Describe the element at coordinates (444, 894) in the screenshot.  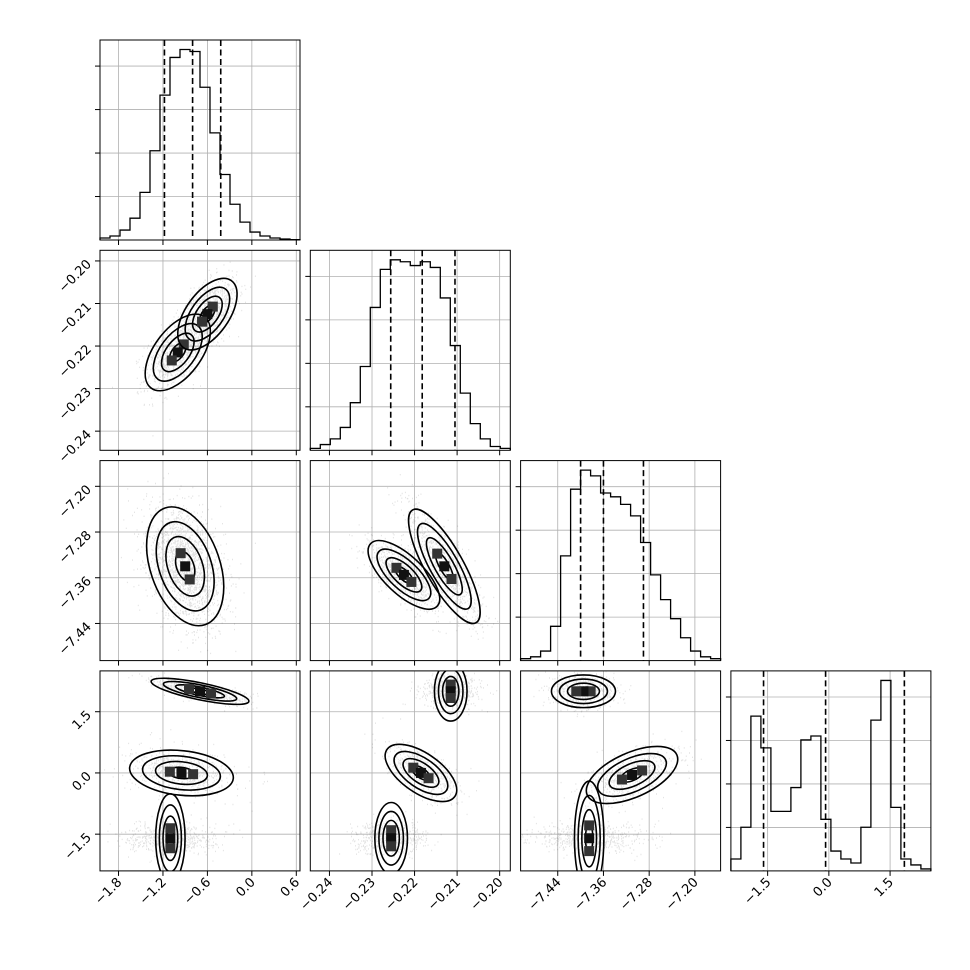
I see `xaxis-1-tick-label-3: −0.21` at that location.